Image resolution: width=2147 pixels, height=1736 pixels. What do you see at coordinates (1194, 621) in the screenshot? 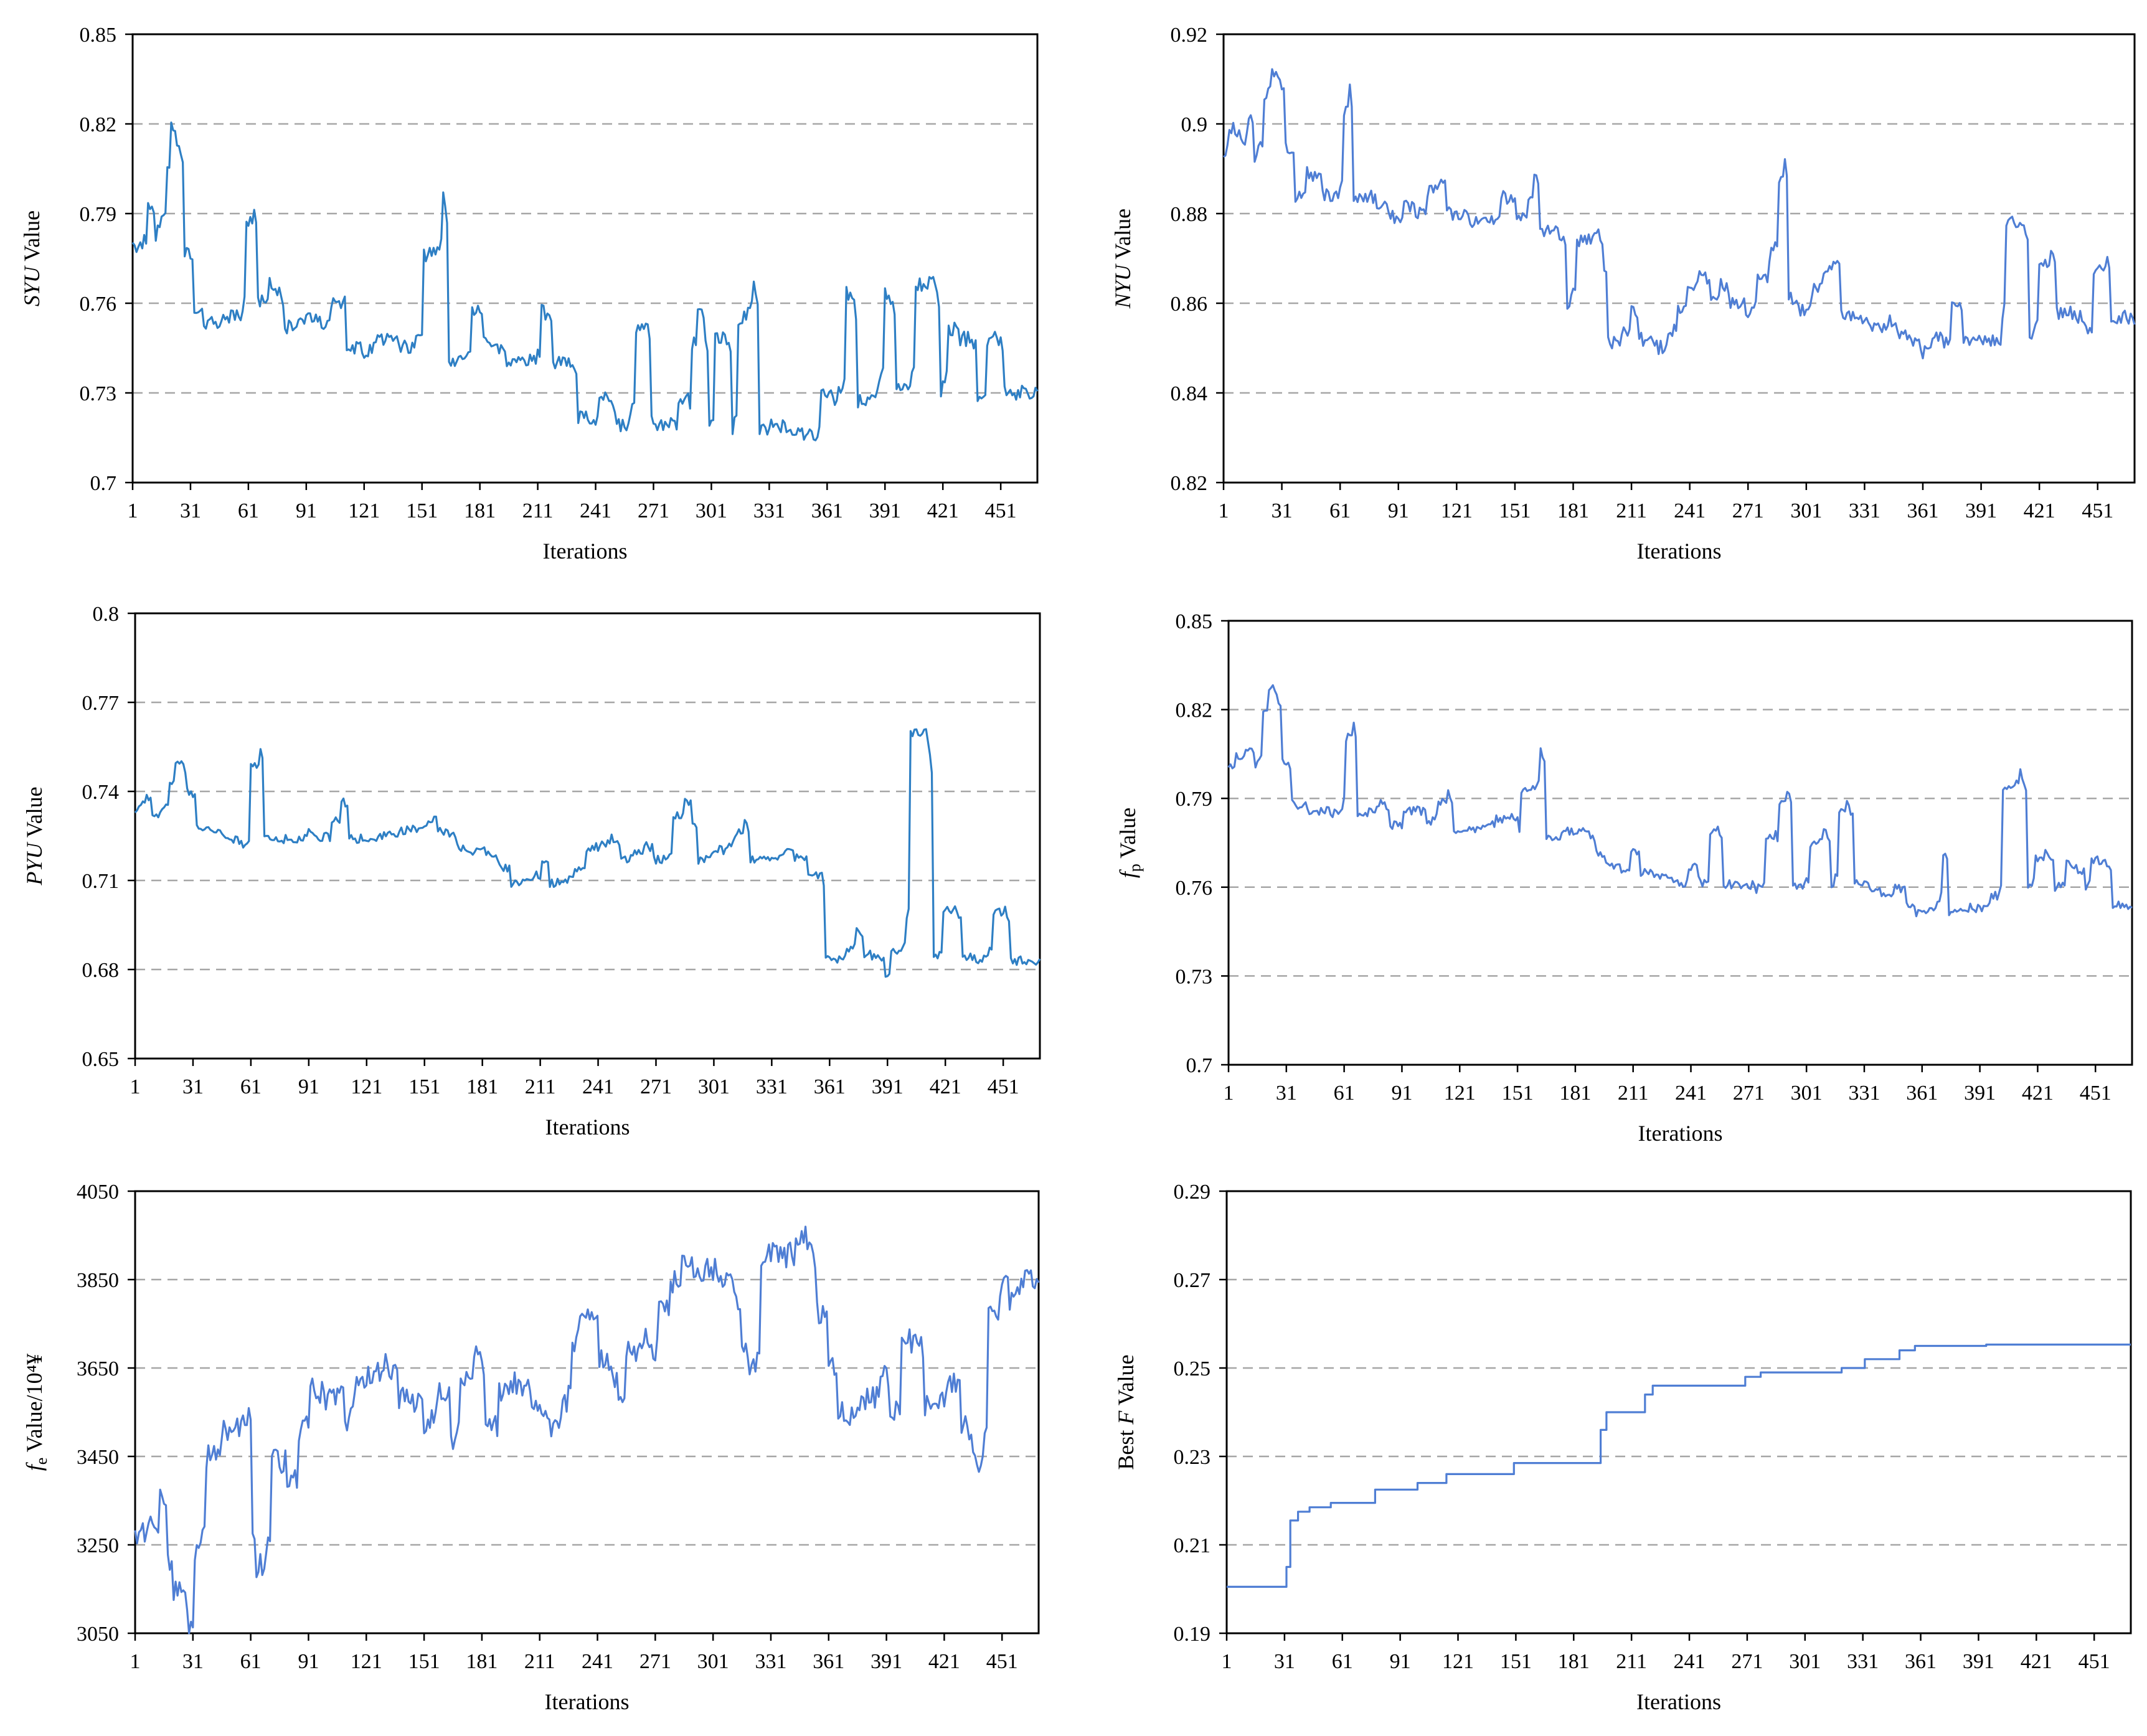
I see `y-tick-label: 0.85` at bounding box center [1194, 621].